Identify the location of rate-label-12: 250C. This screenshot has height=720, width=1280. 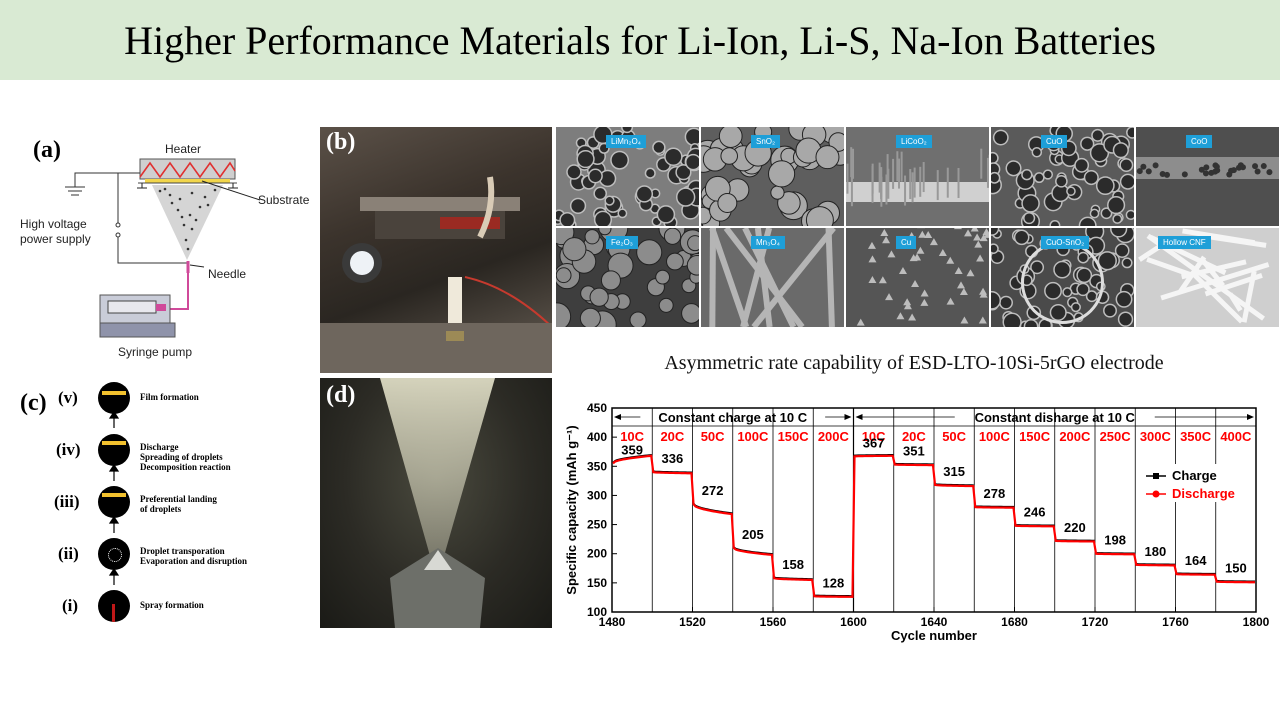
(1116, 436).